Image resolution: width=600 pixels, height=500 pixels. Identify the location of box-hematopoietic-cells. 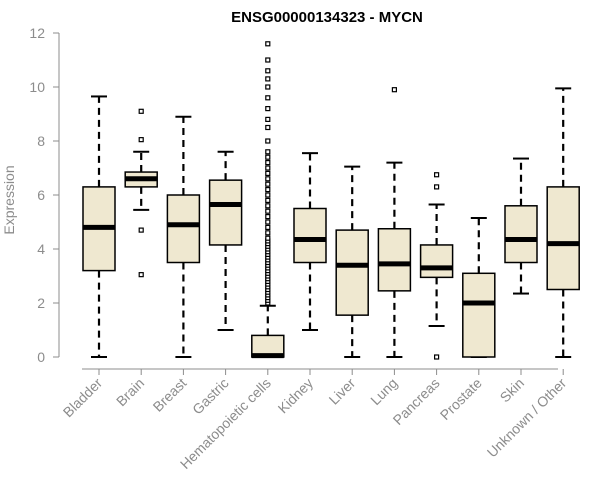
(268, 200).